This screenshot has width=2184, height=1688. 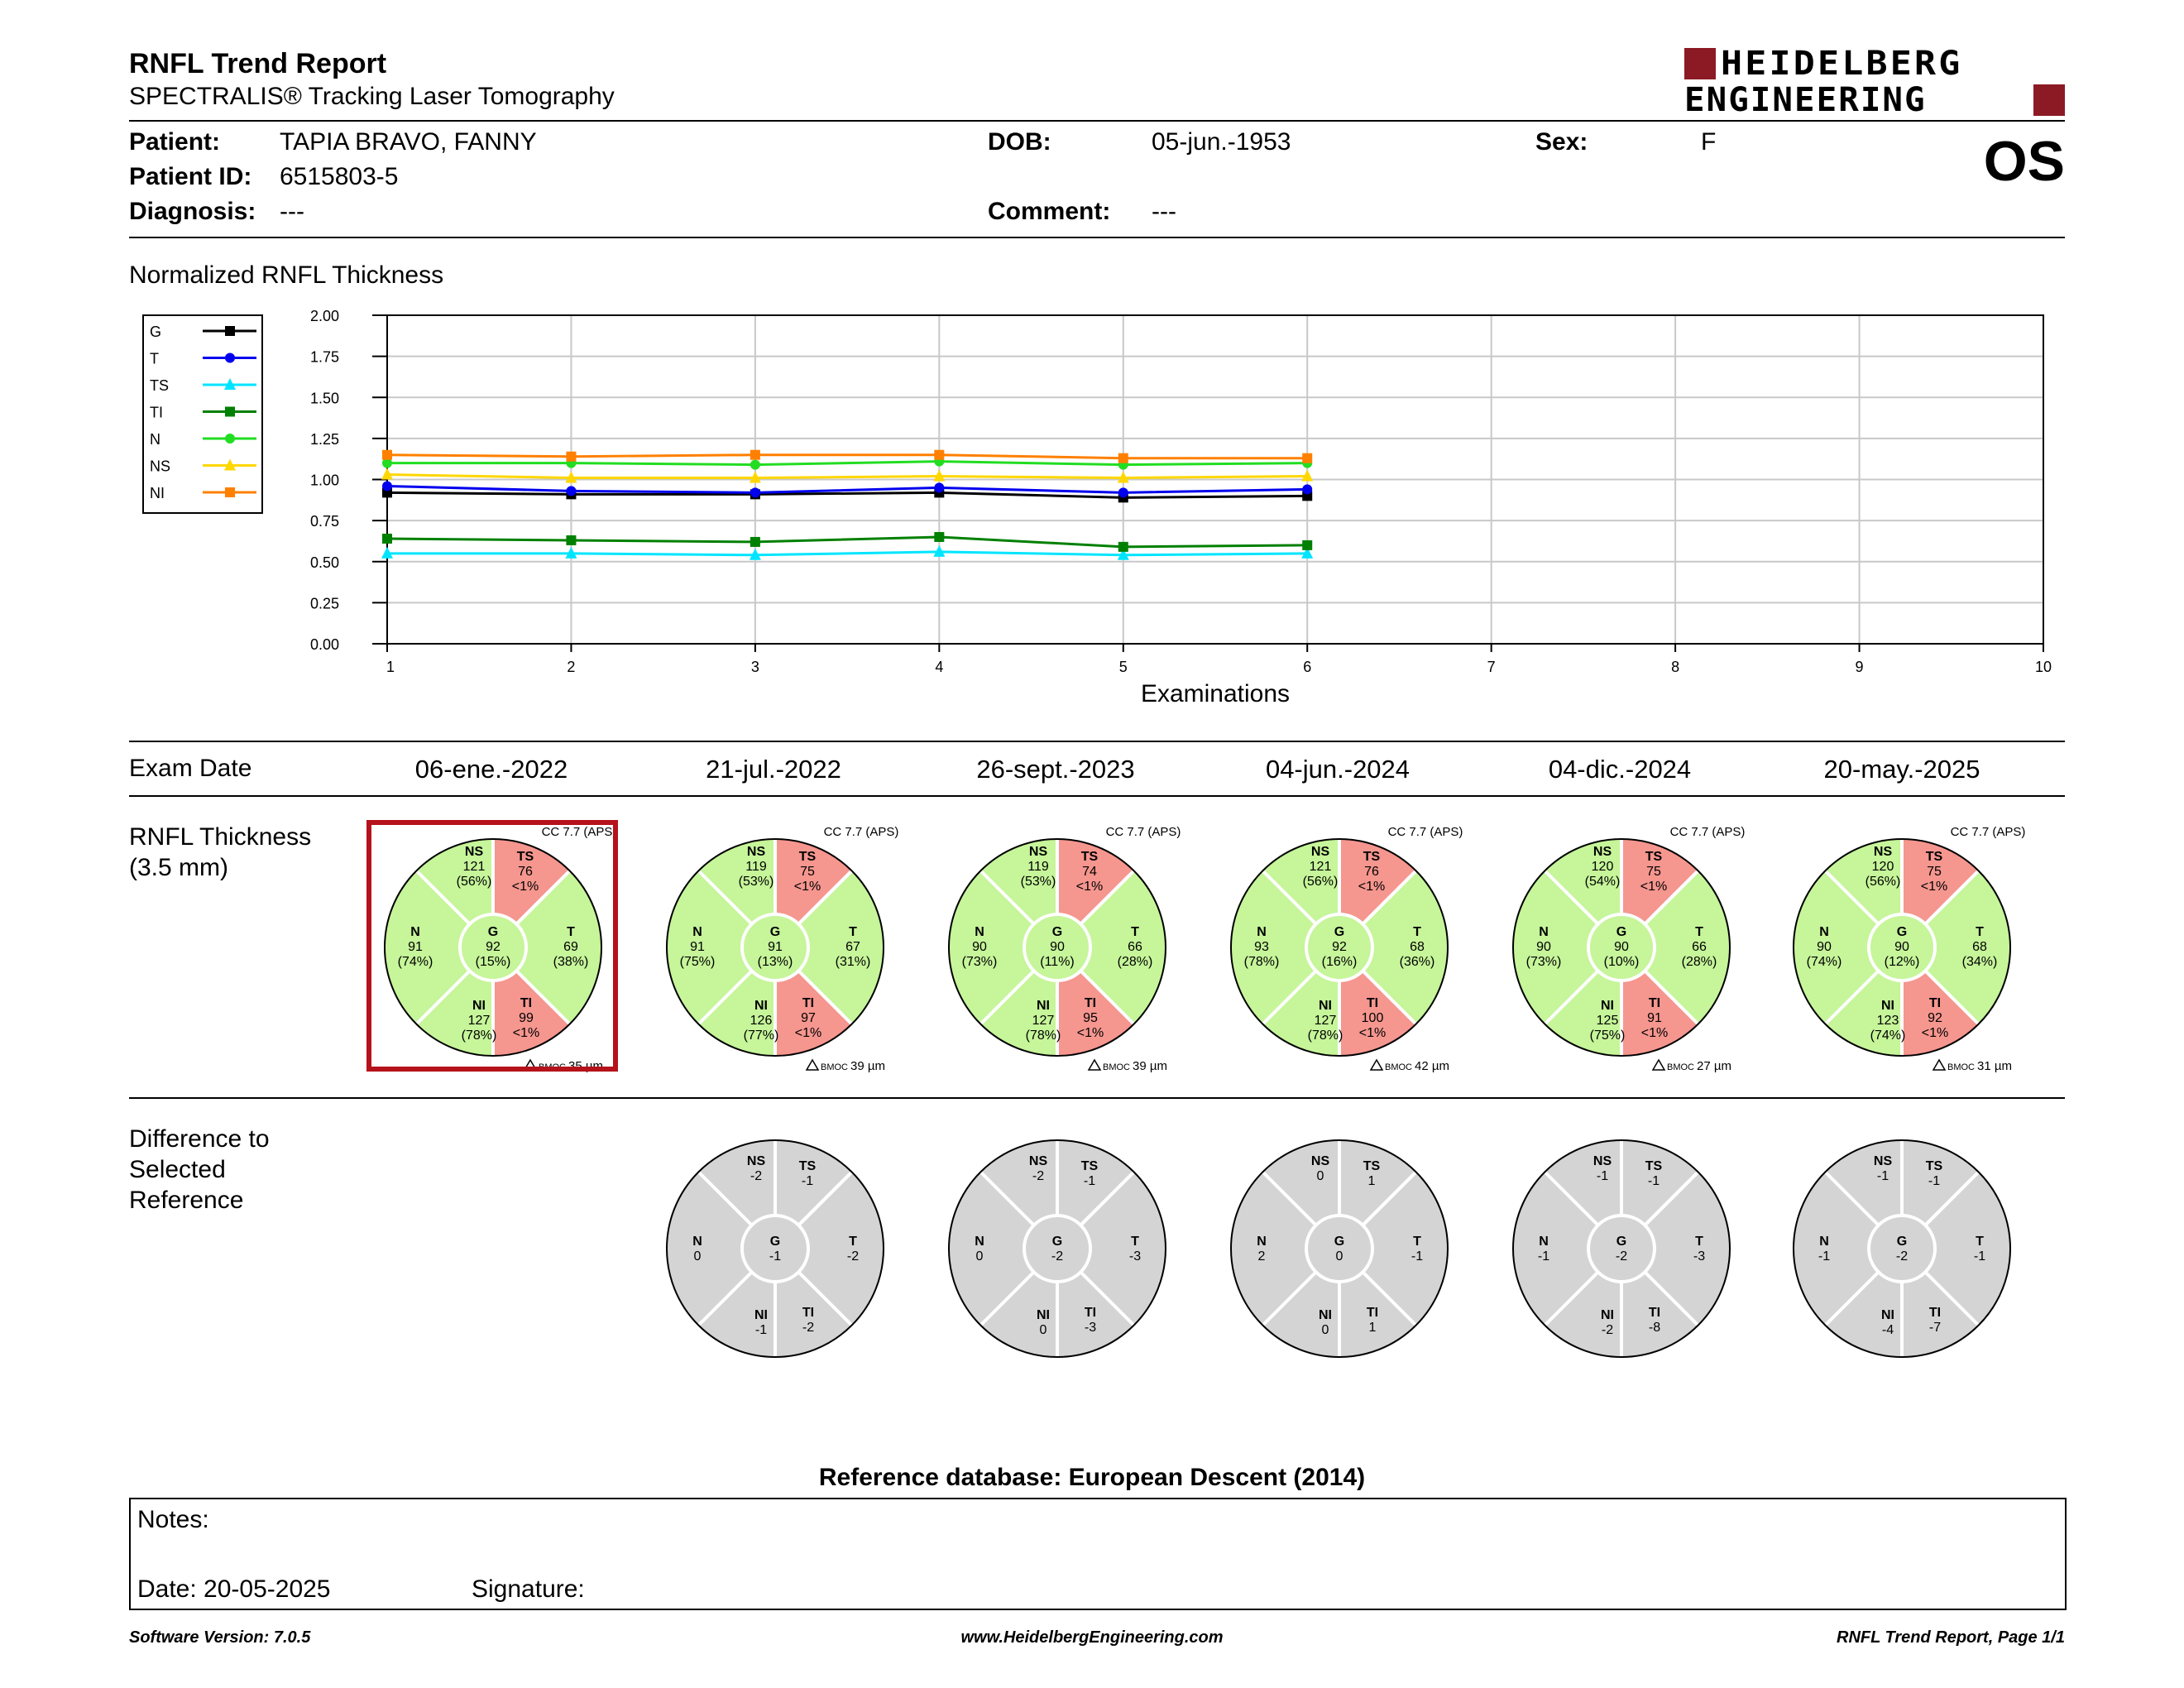 I want to click on diff-sector-value: -3, so click(x=1135, y=1256).